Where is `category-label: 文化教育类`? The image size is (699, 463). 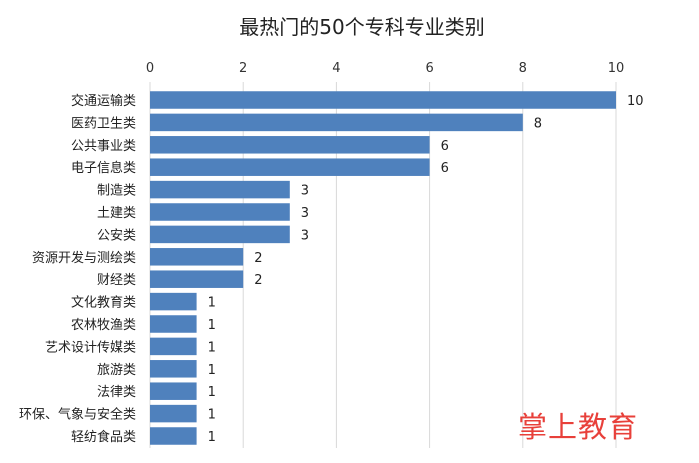
category-label: 文化教育类 is located at coordinates (103, 303).